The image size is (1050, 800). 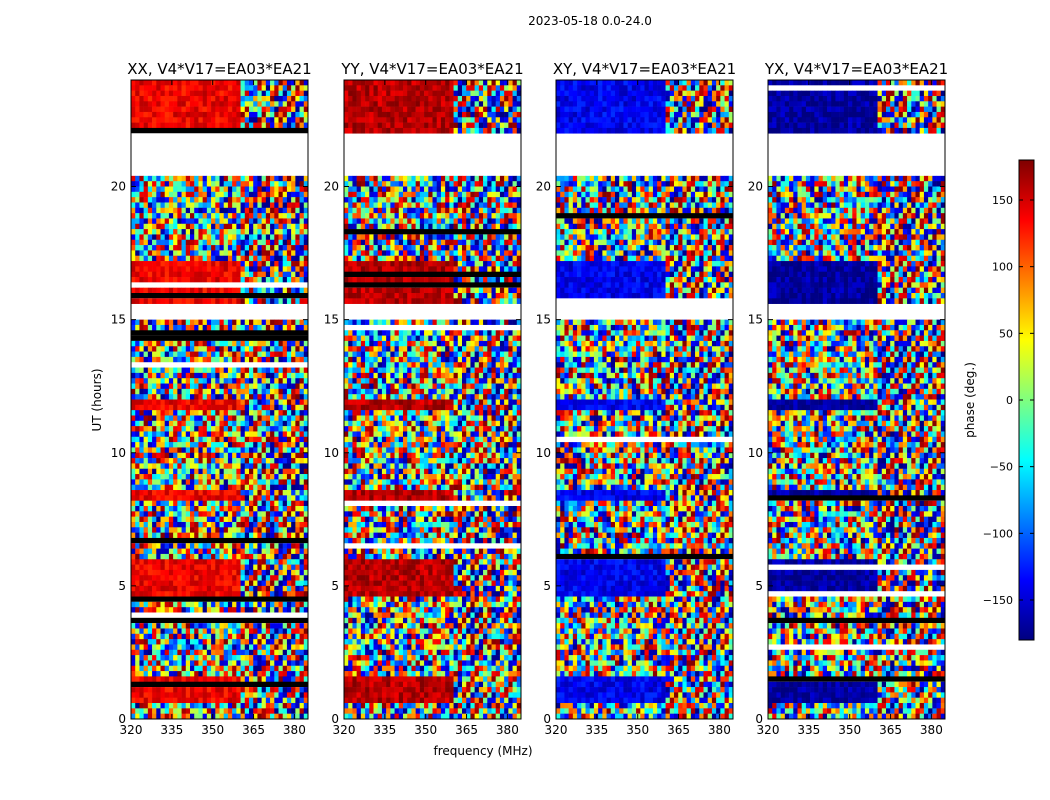 What do you see at coordinates (219, 540) in the screenshot?
I see `scan-boundary` at bounding box center [219, 540].